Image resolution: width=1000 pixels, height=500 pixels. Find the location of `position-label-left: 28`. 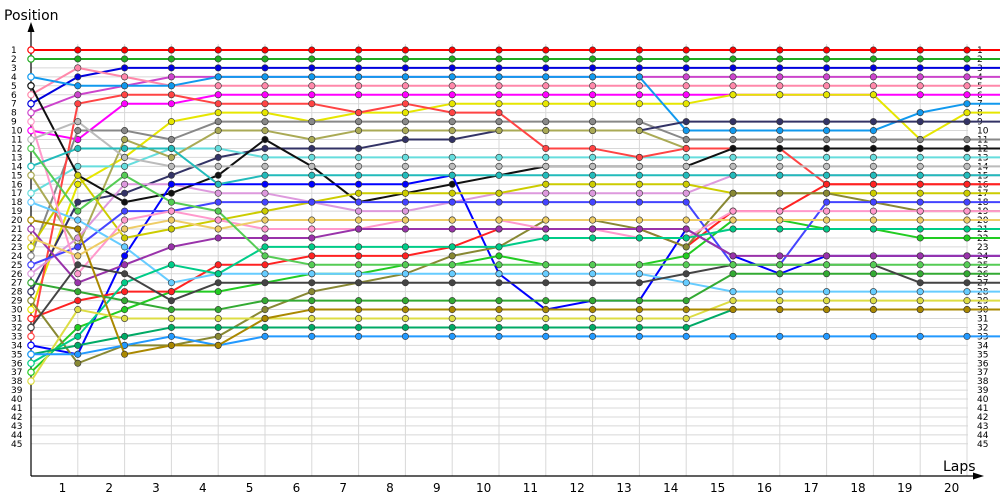

position-label-left: 28 is located at coordinates (17, 293).